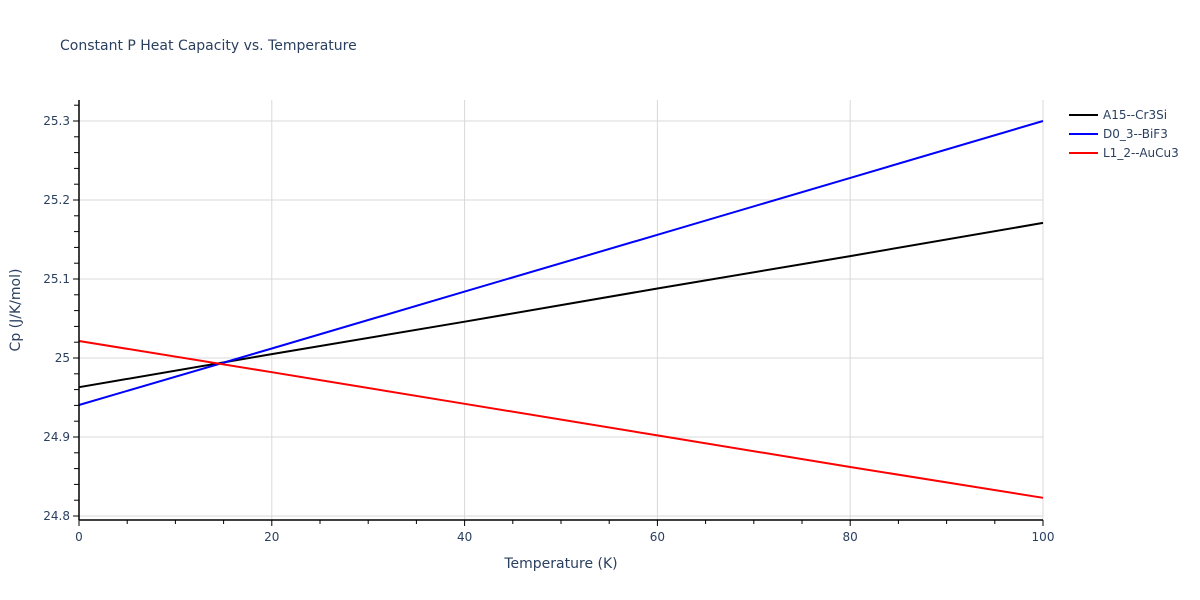  I want to click on x-axis-title: Temperature (K), so click(560, 564).